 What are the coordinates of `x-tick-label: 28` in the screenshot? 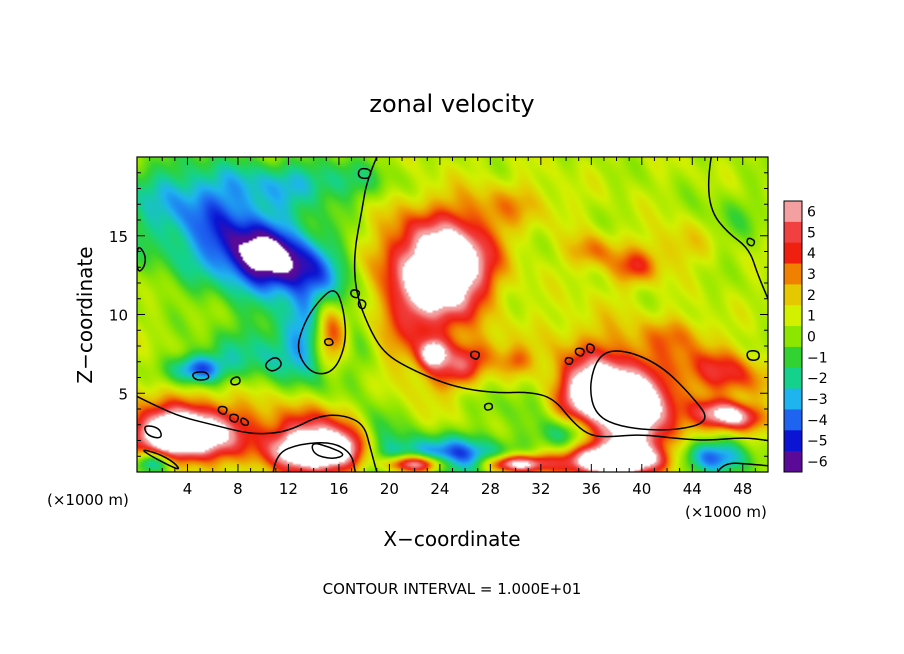 It's located at (490, 489).